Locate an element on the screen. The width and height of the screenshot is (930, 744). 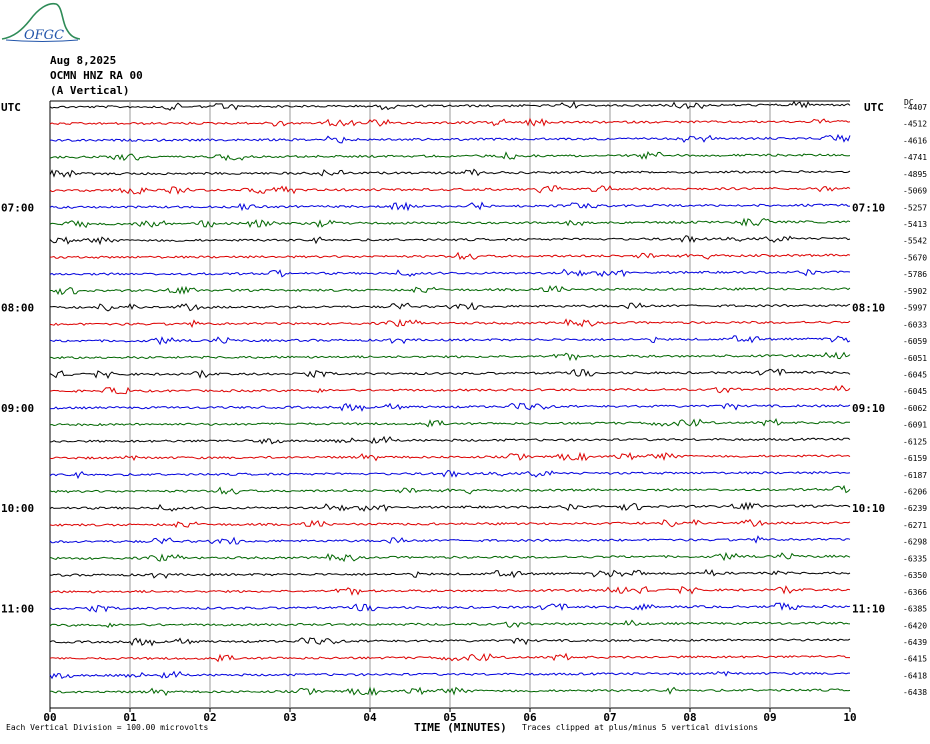
x-tick-label: 03 is located at coordinates (289, 717).